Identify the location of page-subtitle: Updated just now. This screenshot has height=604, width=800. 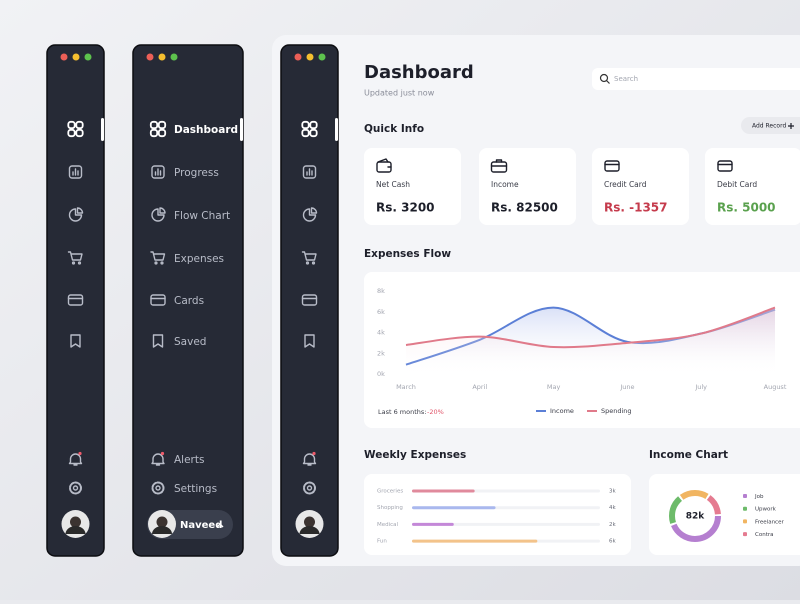
(399, 93).